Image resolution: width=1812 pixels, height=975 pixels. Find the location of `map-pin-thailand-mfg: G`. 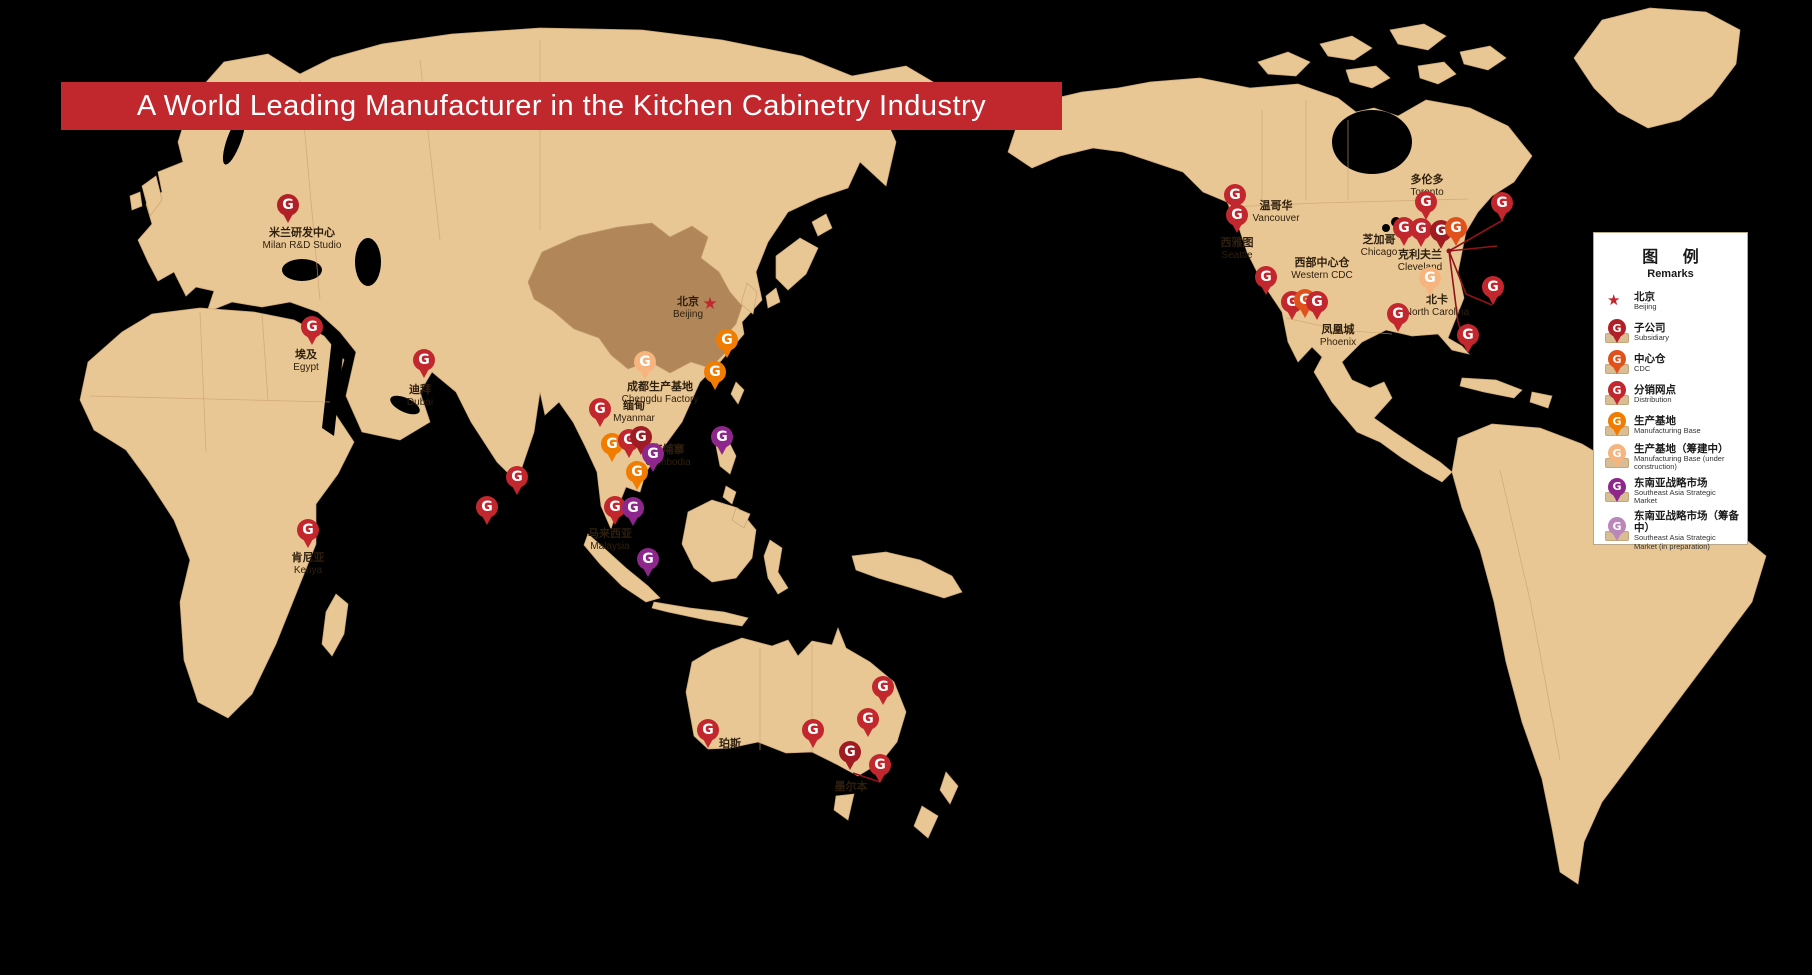

map-pin-thailand-mfg: G is located at coordinates (612, 447).